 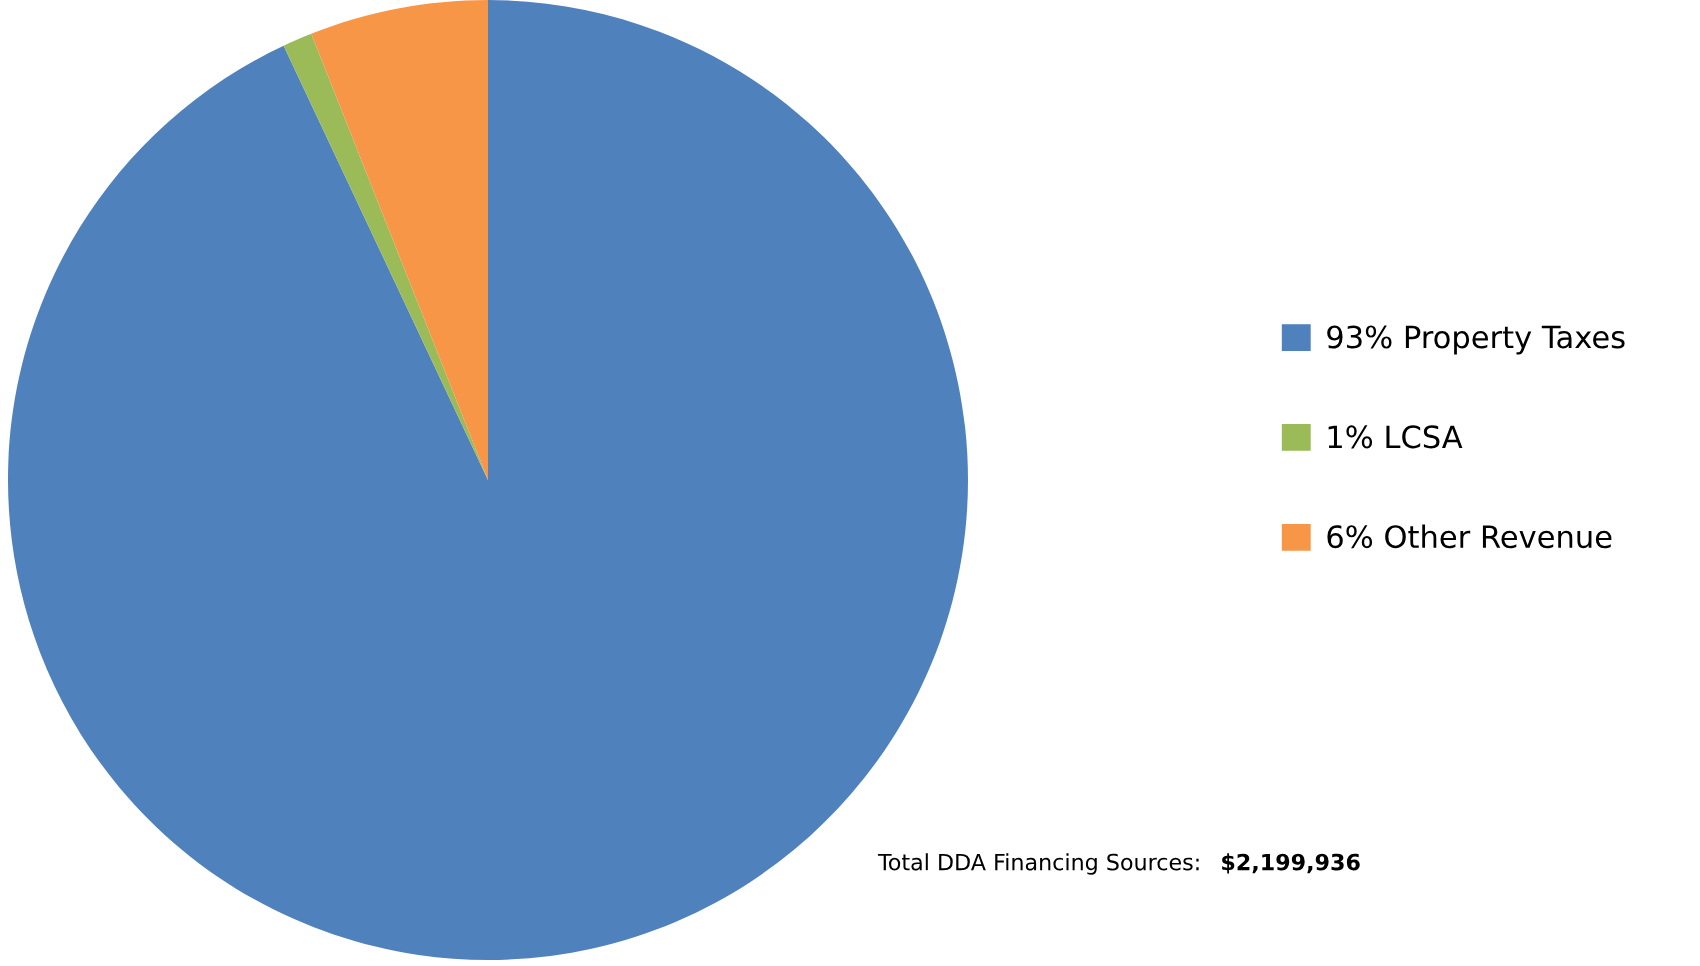 What do you see at coordinates (1395, 437) in the screenshot?
I see `legend-label: 1% LCSA` at bounding box center [1395, 437].